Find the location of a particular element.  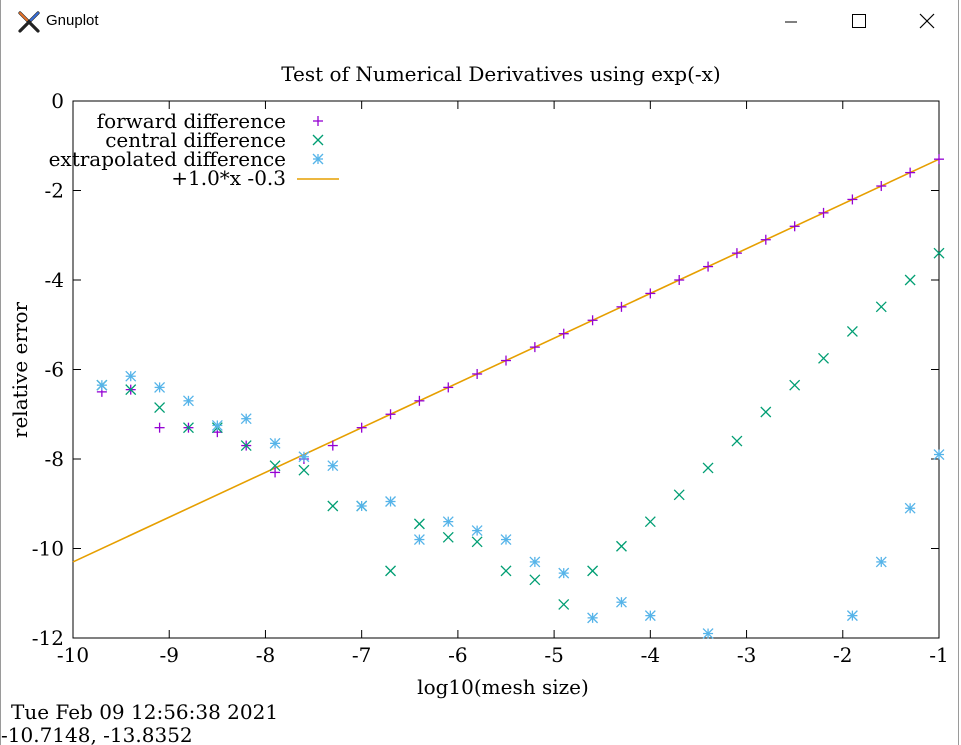

x-tick-label: -2 is located at coordinates (842, 655).